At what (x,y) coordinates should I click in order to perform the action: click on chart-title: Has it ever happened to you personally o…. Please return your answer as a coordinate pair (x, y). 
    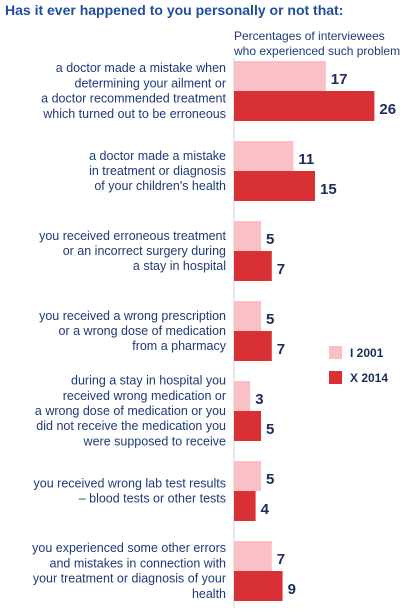
    Looking at the image, I should click on (174, 10).